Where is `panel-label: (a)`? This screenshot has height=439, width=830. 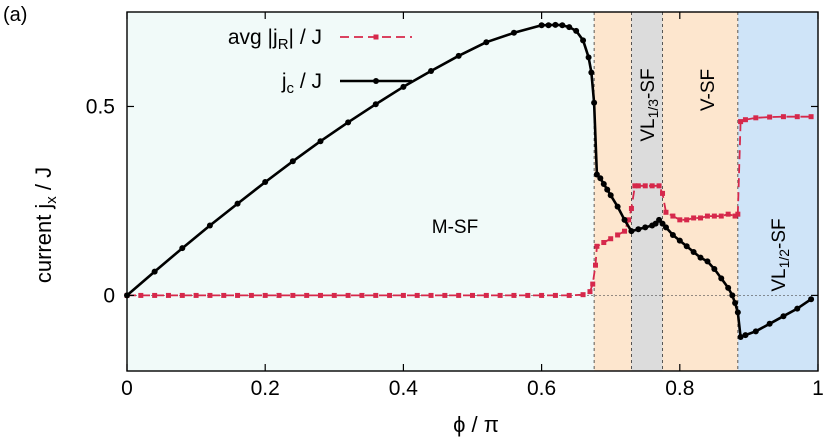
panel-label: (a) is located at coordinates (15, 15).